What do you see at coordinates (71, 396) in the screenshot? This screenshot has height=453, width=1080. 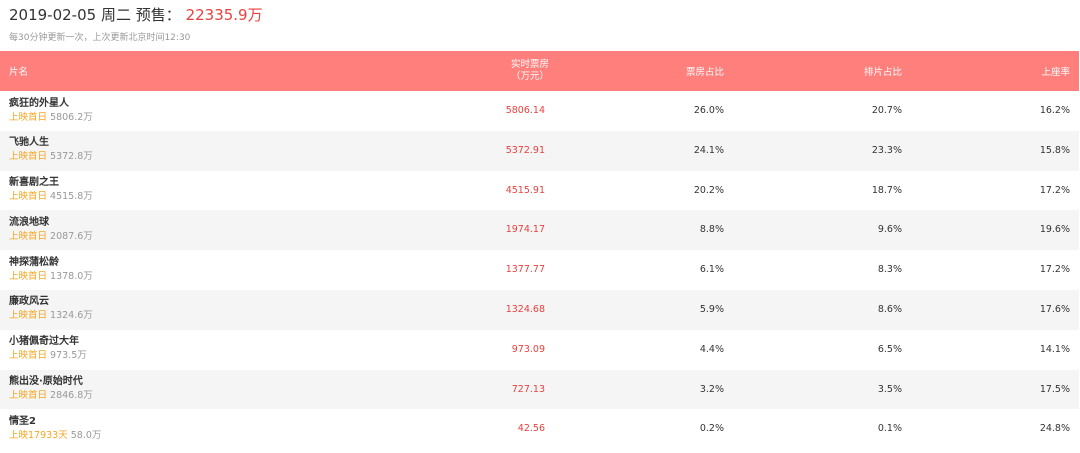 I see `total-gross: 2846.8万` at bounding box center [71, 396].